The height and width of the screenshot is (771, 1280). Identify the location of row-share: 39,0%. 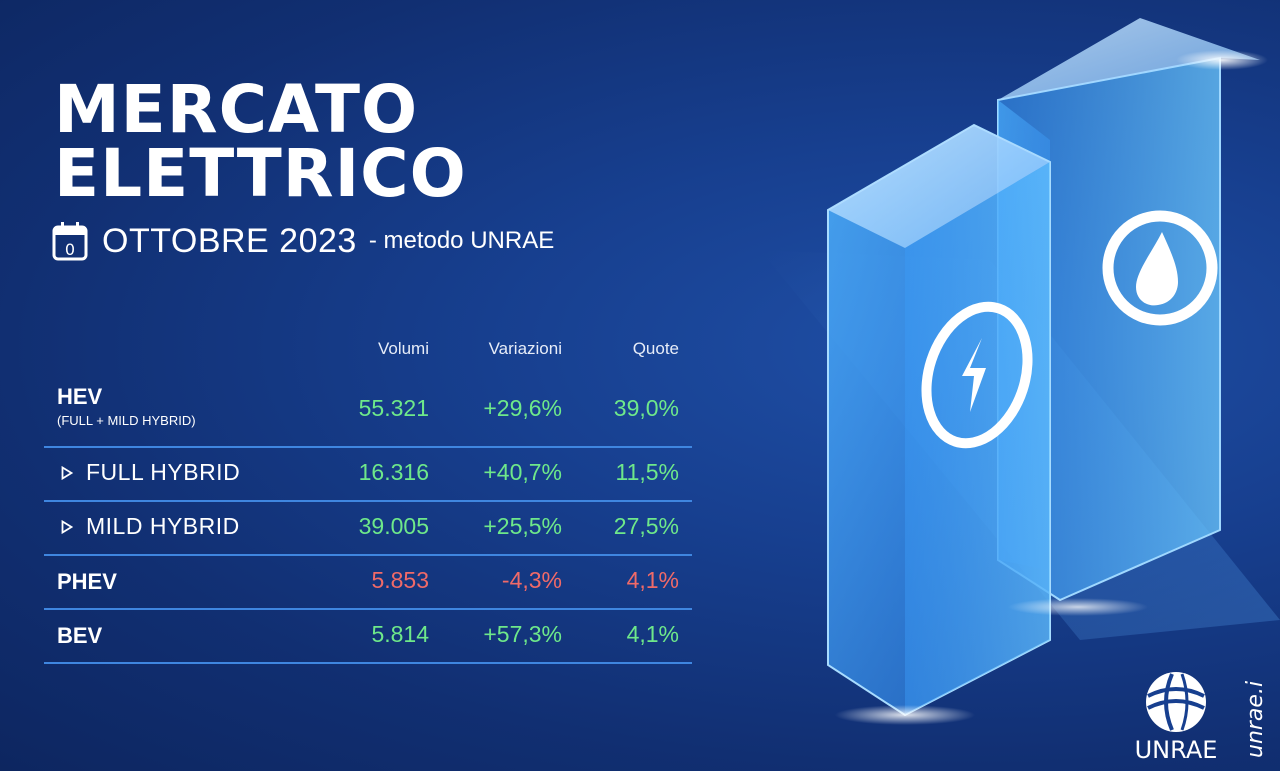
(646, 408).